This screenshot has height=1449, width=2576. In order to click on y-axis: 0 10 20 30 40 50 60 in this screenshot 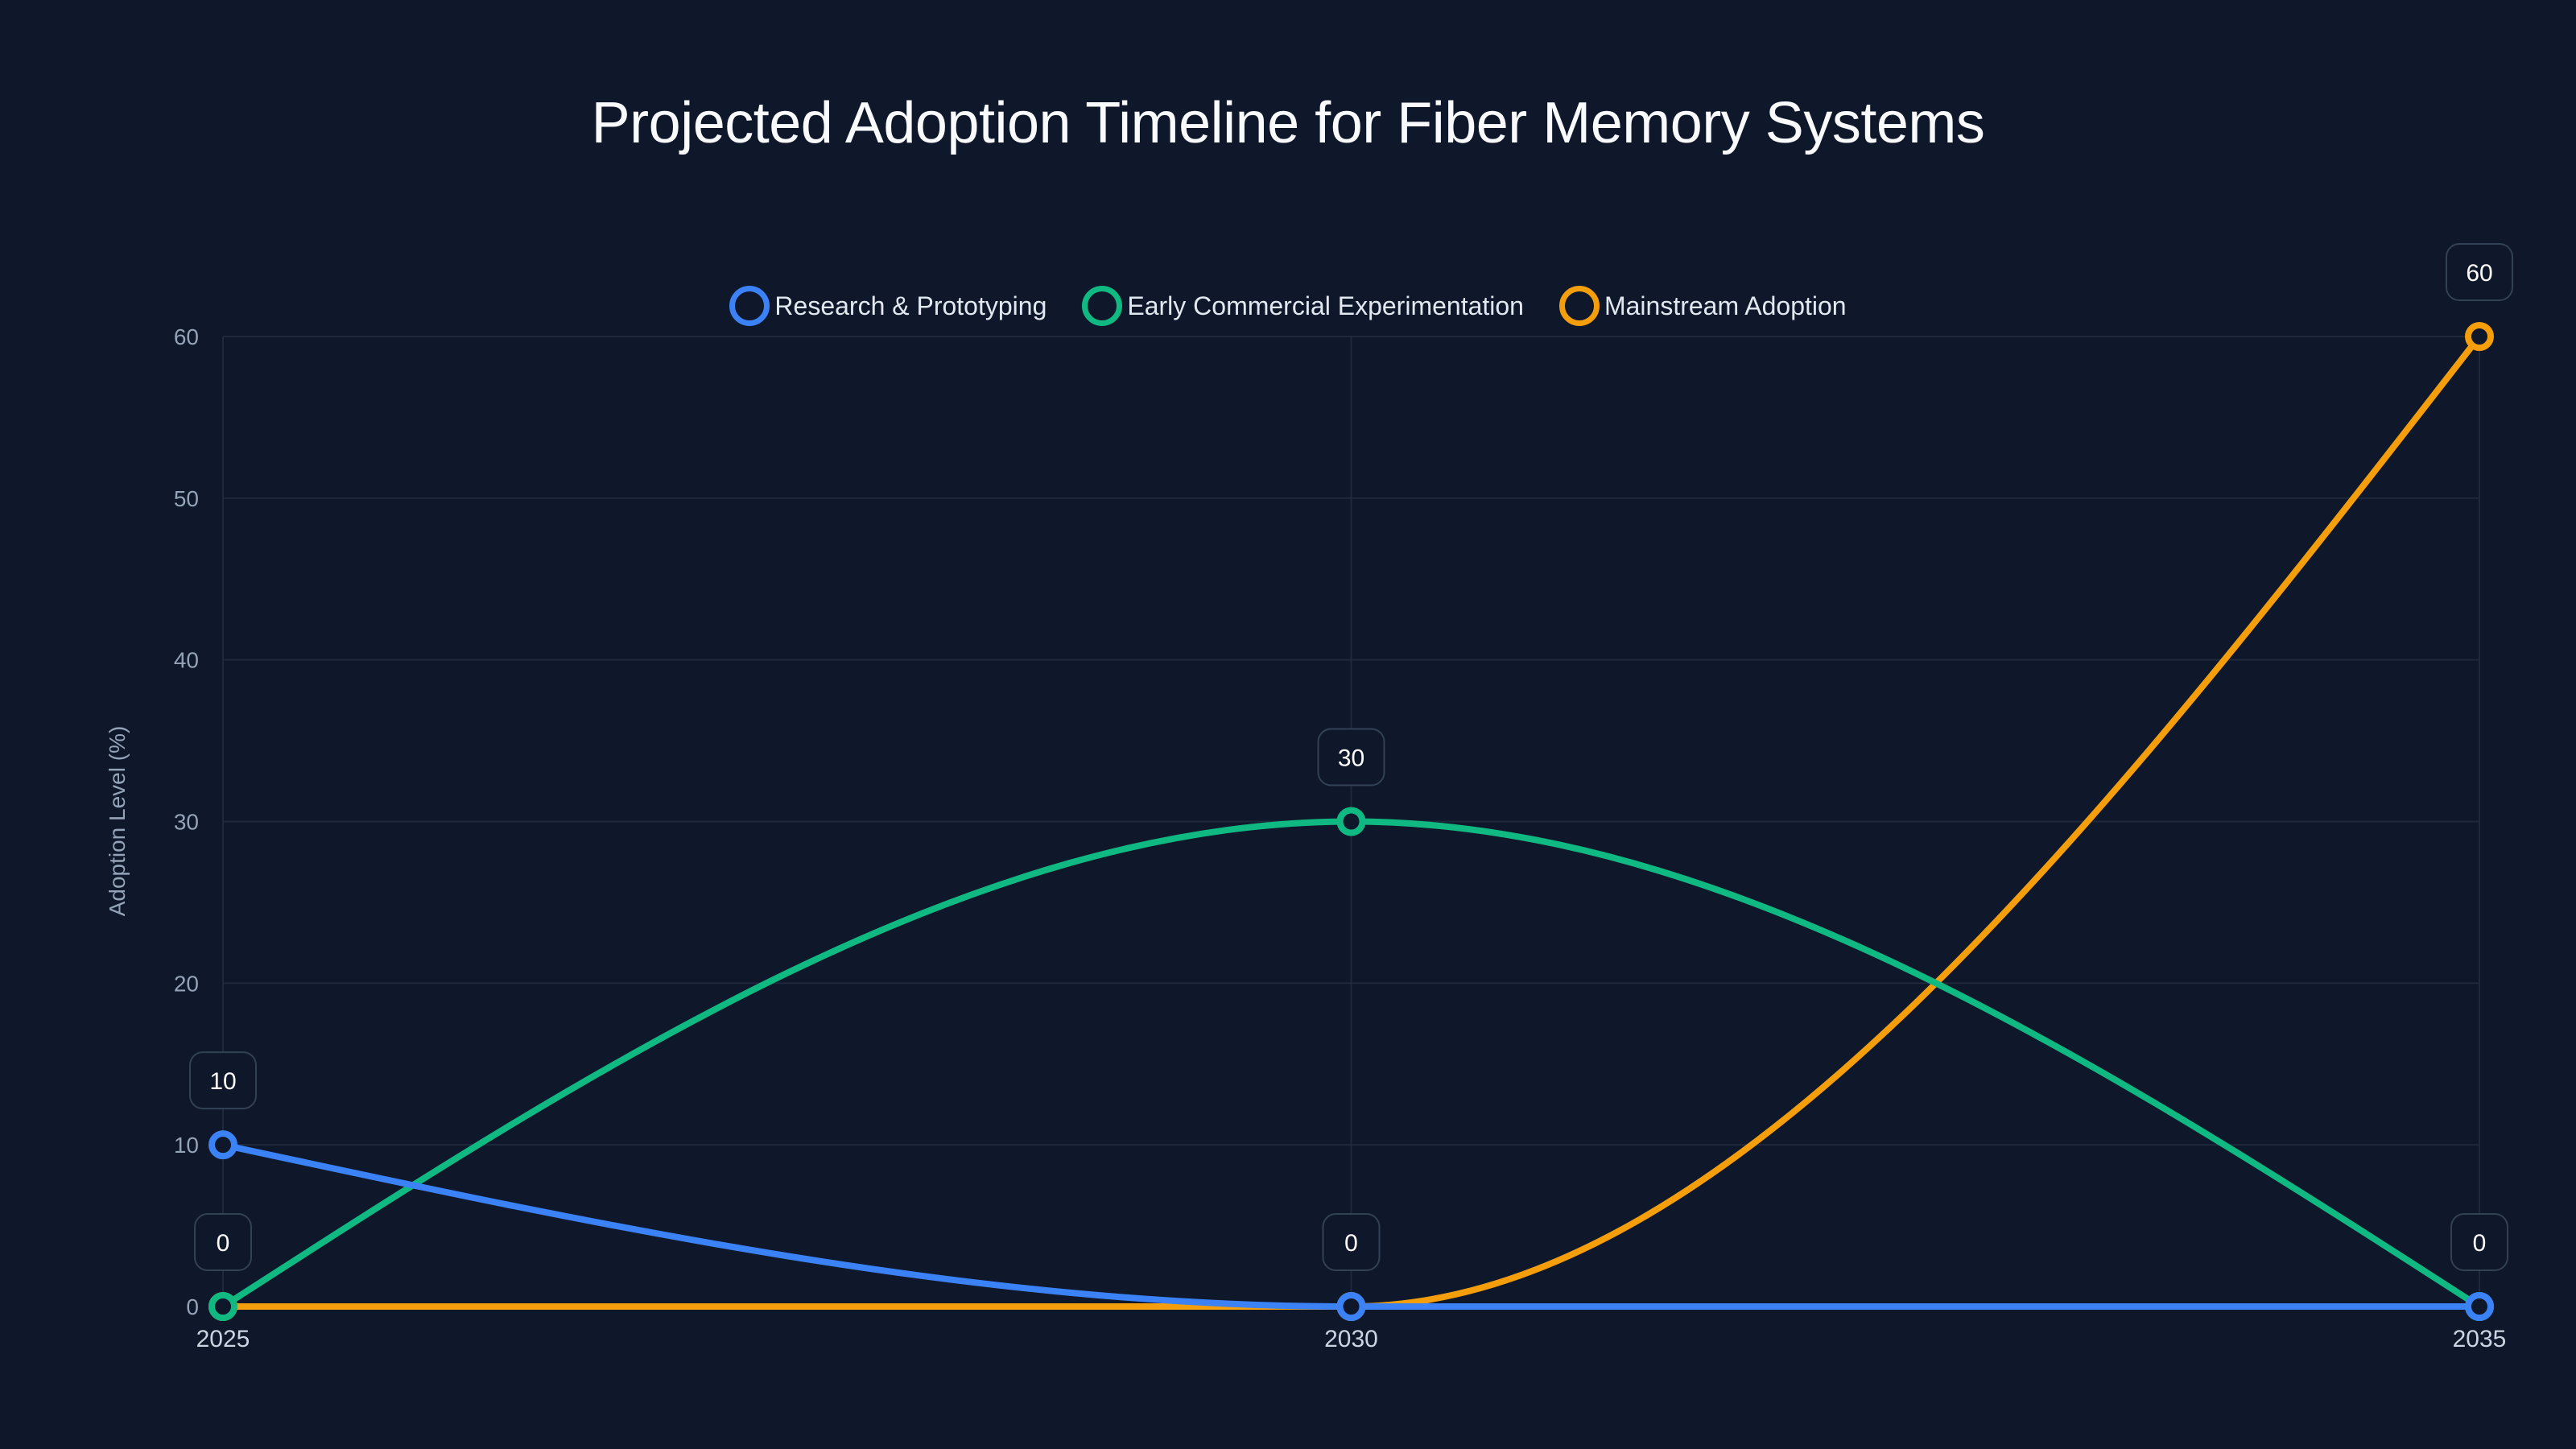, I will do `click(186, 821)`.